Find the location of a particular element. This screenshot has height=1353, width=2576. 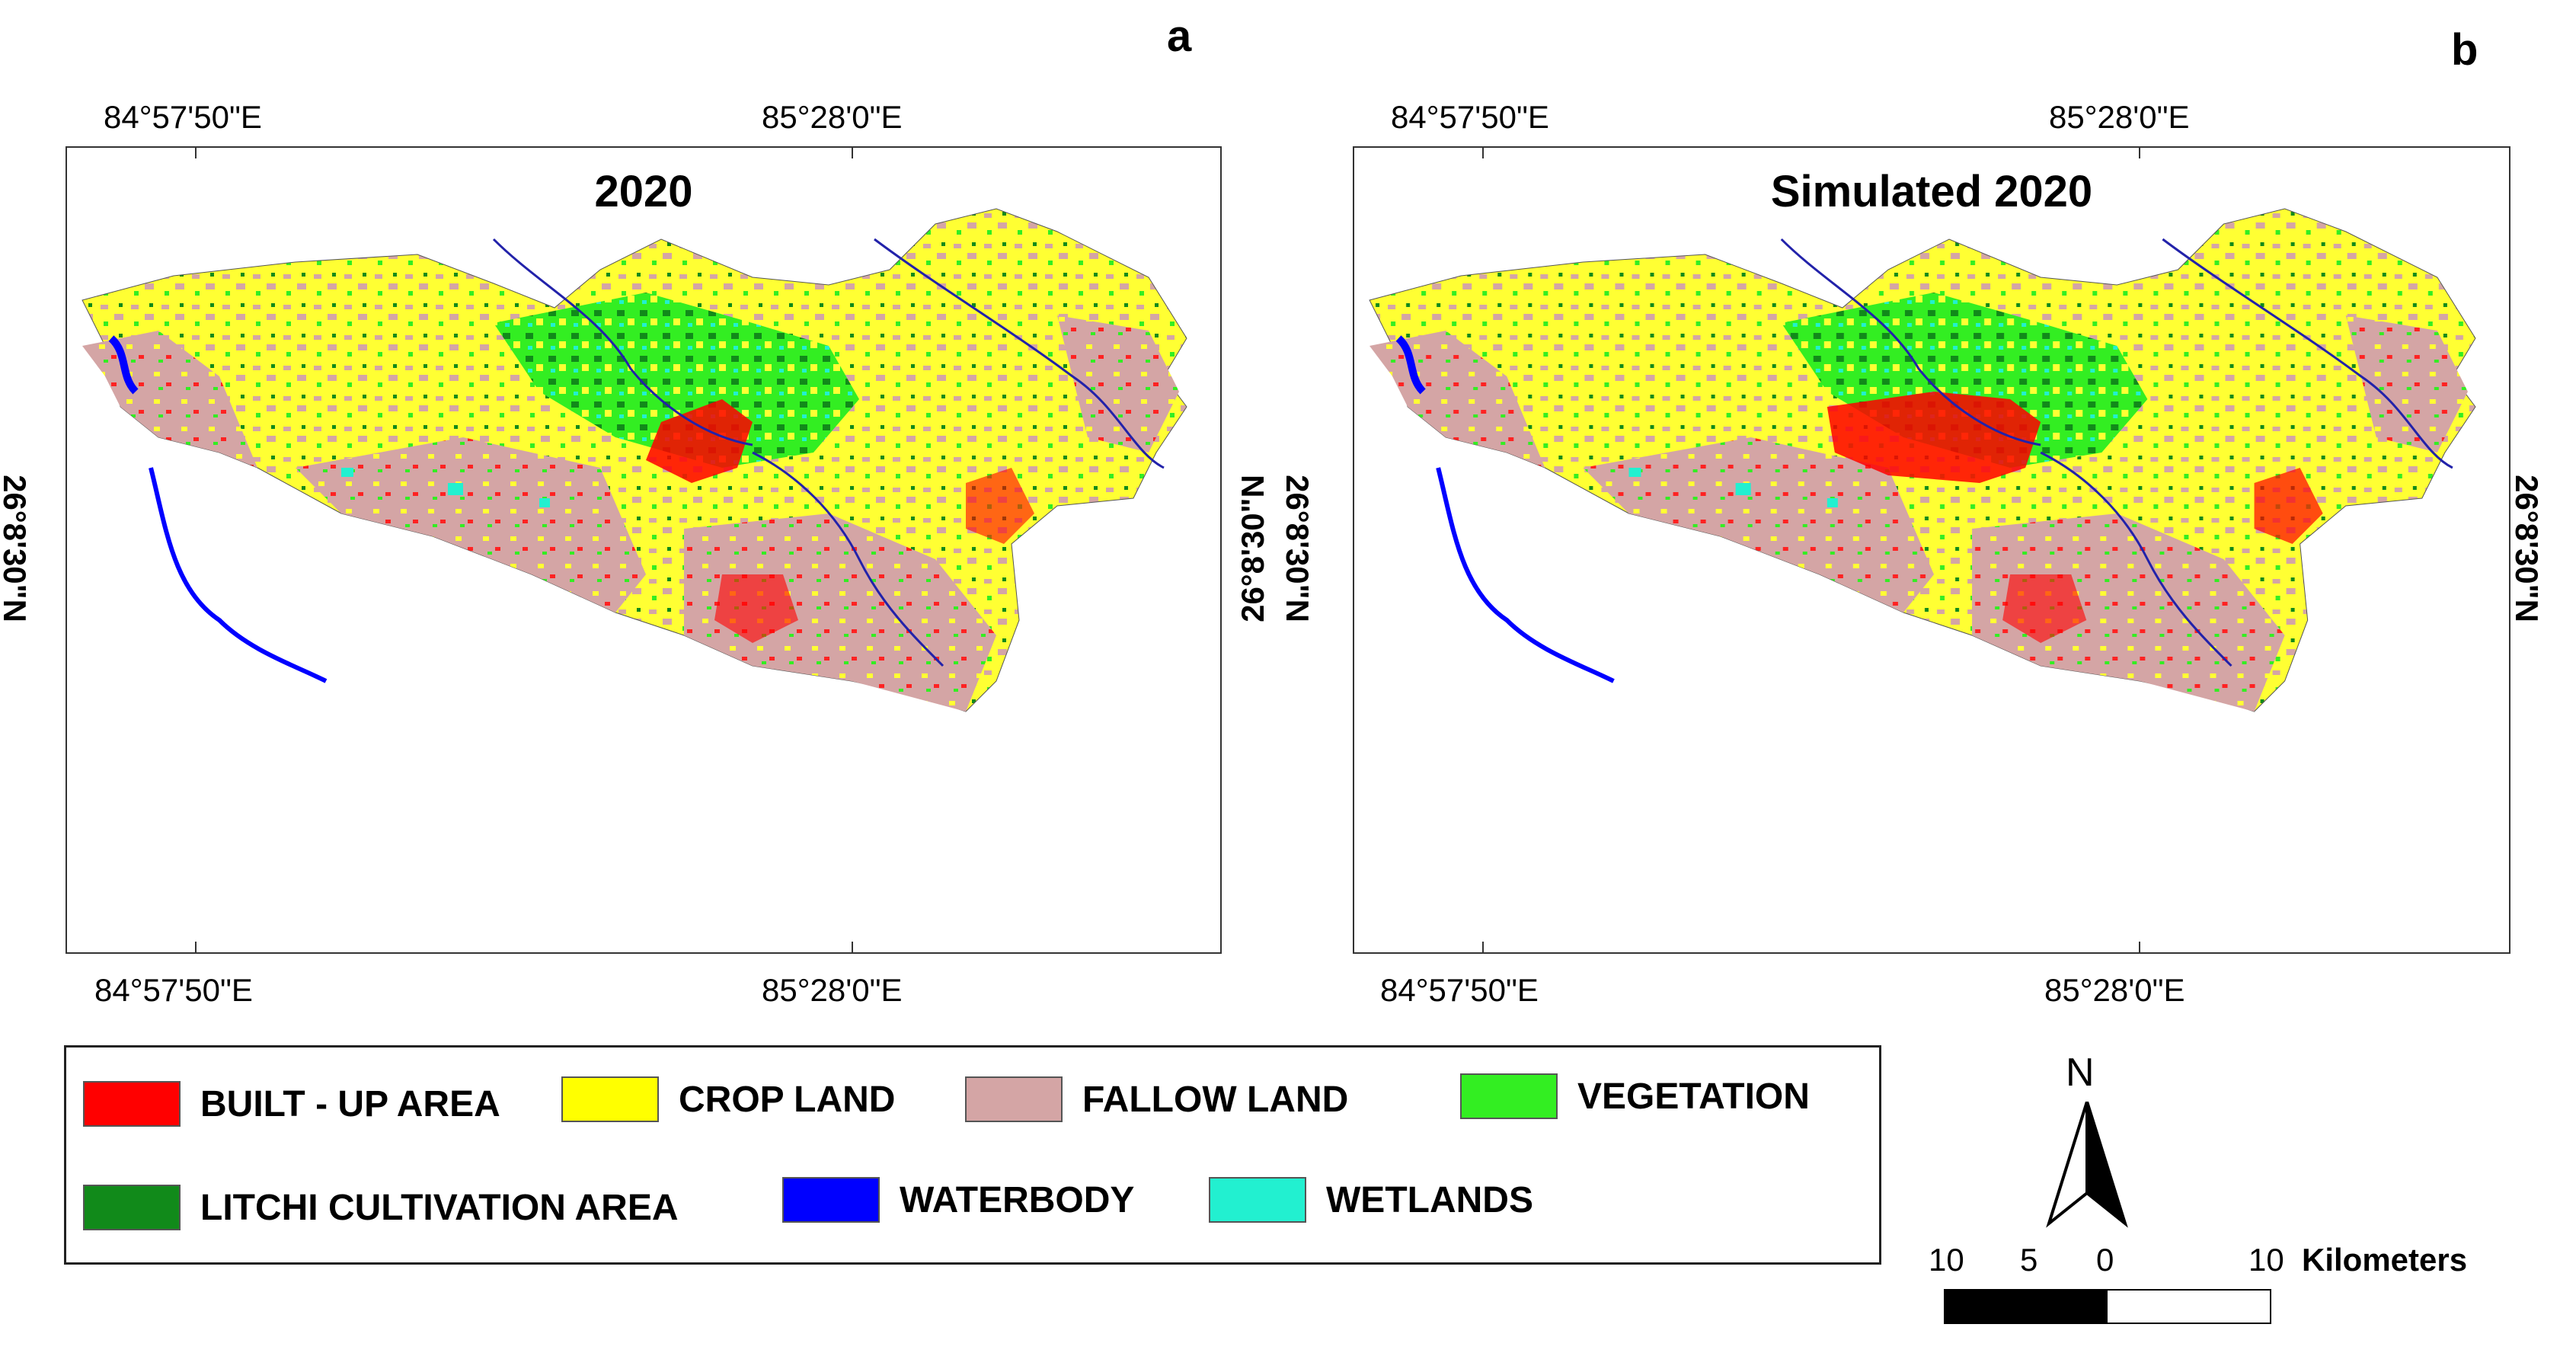

legend-label: WETLANDS is located at coordinates (1430, 1200).